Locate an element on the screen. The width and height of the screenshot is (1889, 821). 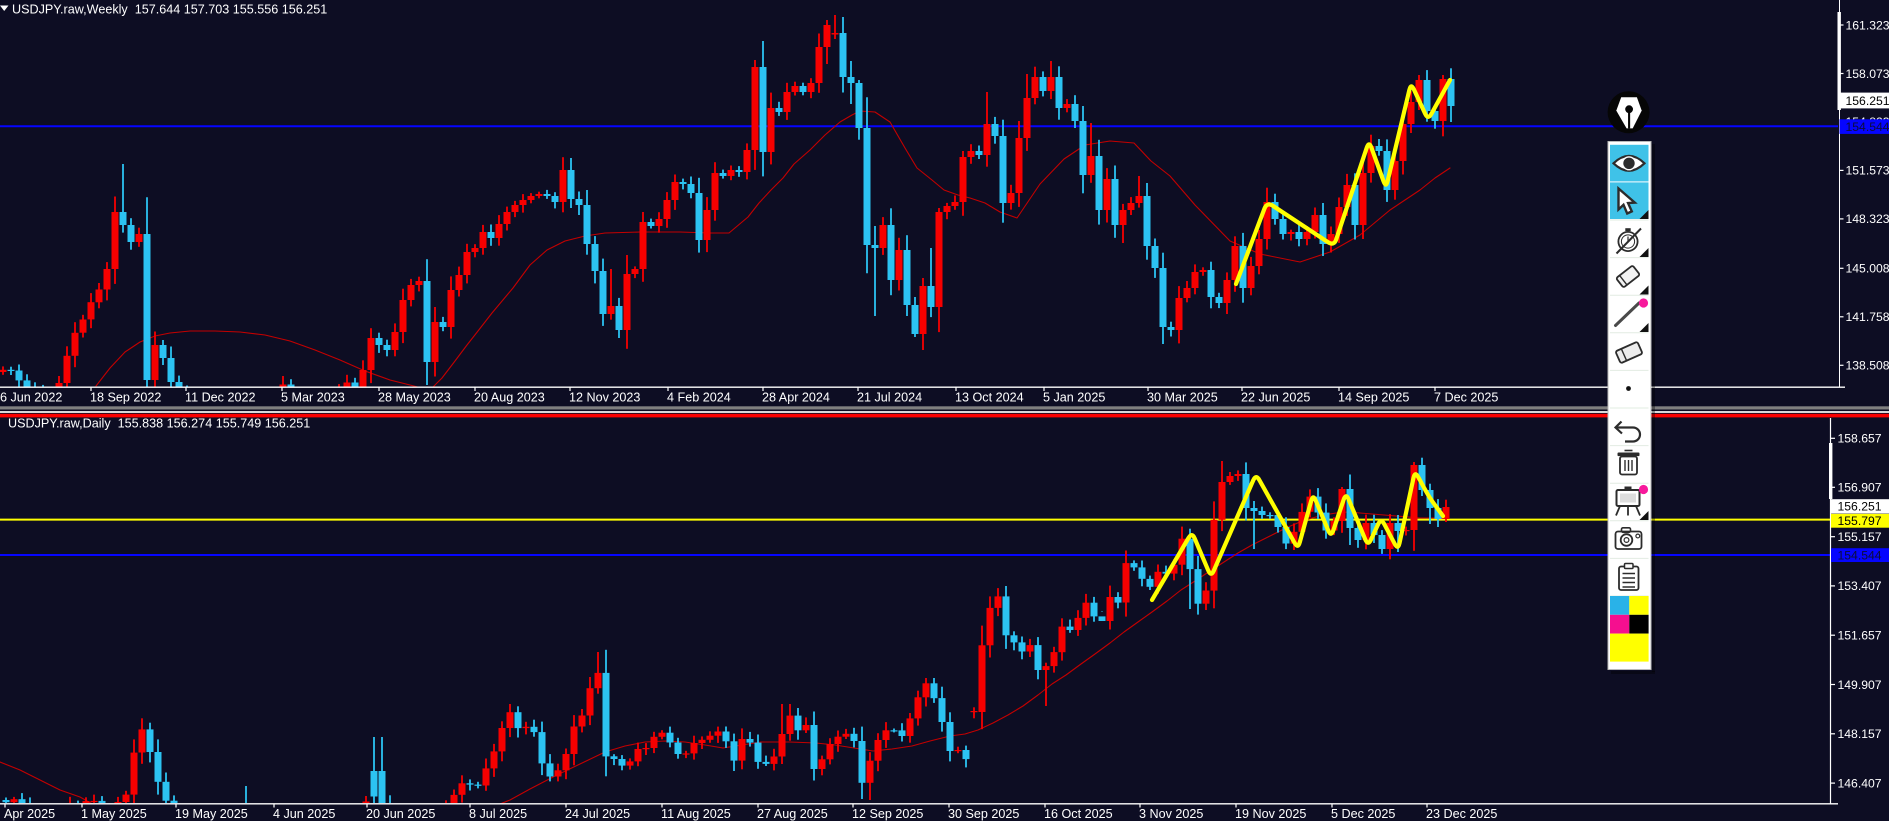
svg-text: 6 Jun 2022 is located at coordinates (31, 398).